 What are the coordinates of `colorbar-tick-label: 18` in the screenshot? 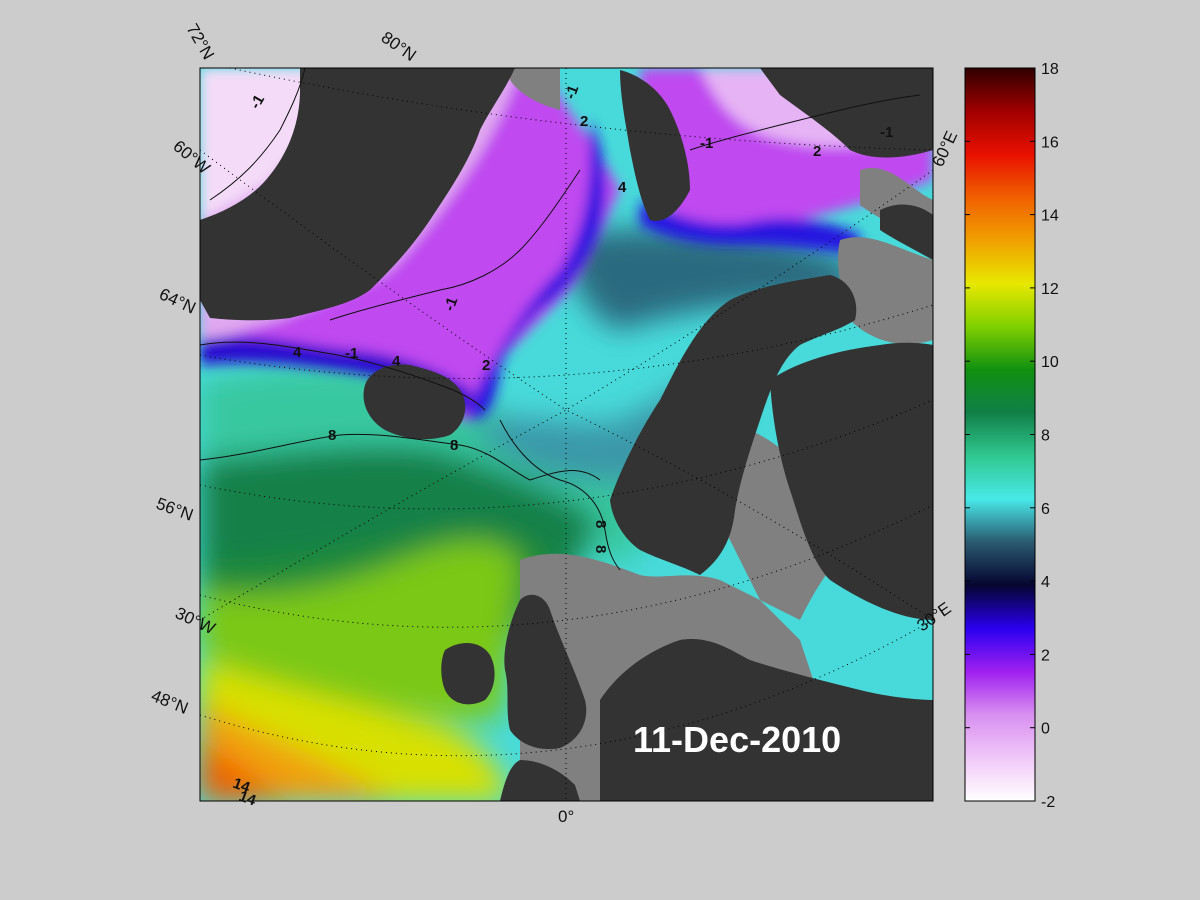 It's located at (1050, 69).